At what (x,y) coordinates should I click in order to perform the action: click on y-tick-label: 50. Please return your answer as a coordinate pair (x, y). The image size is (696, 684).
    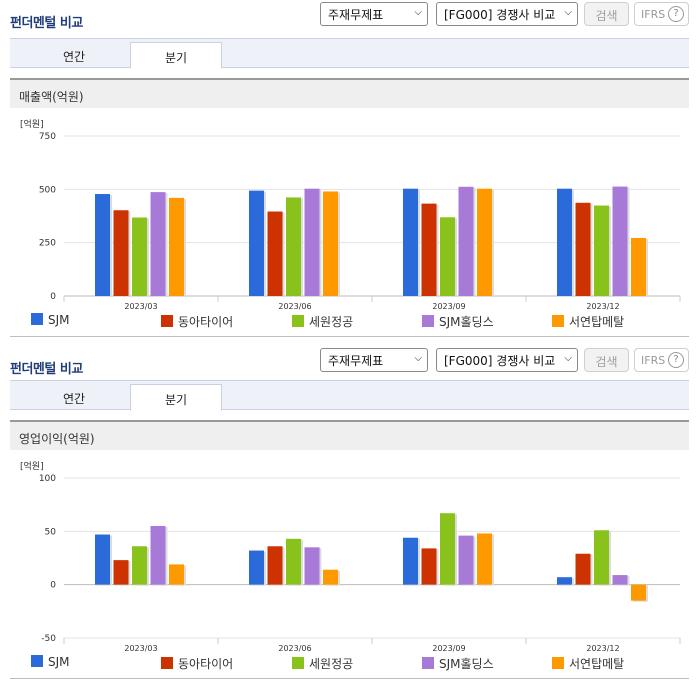
    Looking at the image, I should click on (51, 532).